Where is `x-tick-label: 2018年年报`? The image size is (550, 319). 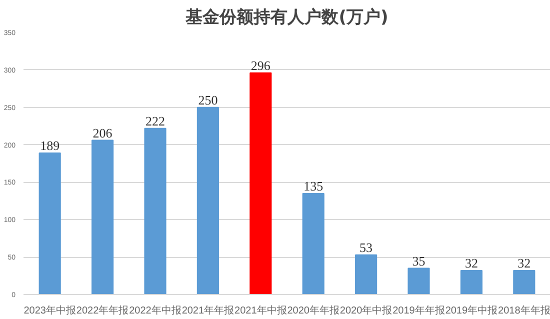 x-tick-label: 2018年年报 is located at coordinates (524, 310).